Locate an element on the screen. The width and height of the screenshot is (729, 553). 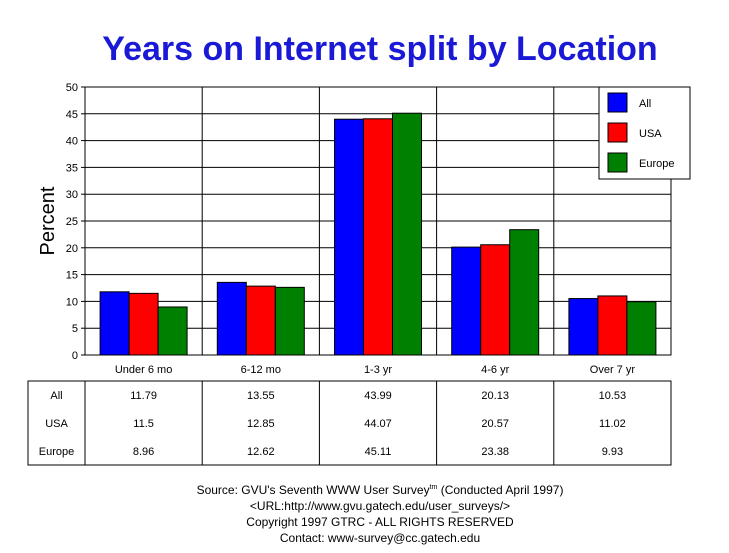
y-tick-label: 45 is located at coordinates (72, 115).